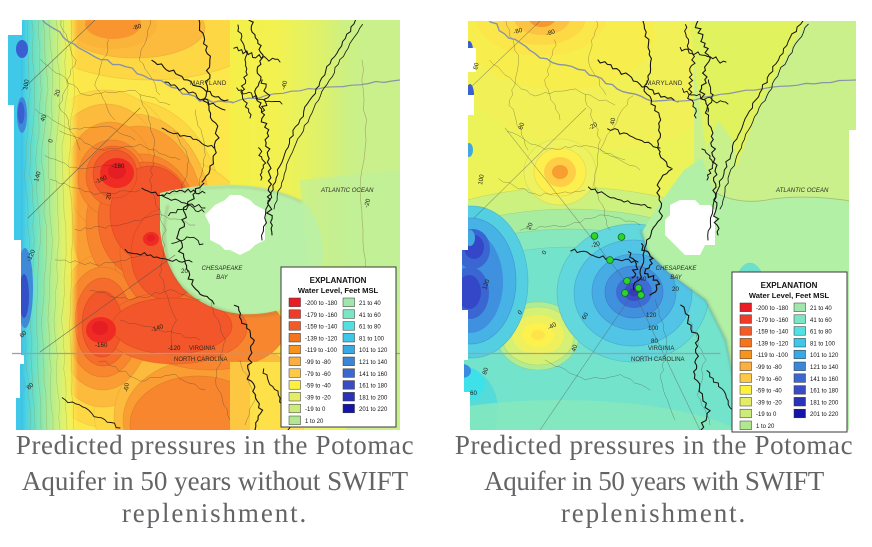 The height and width of the screenshot is (547, 872). What do you see at coordinates (118, 166) in the screenshot?
I see `svg-text: -180` at bounding box center [118, 166].